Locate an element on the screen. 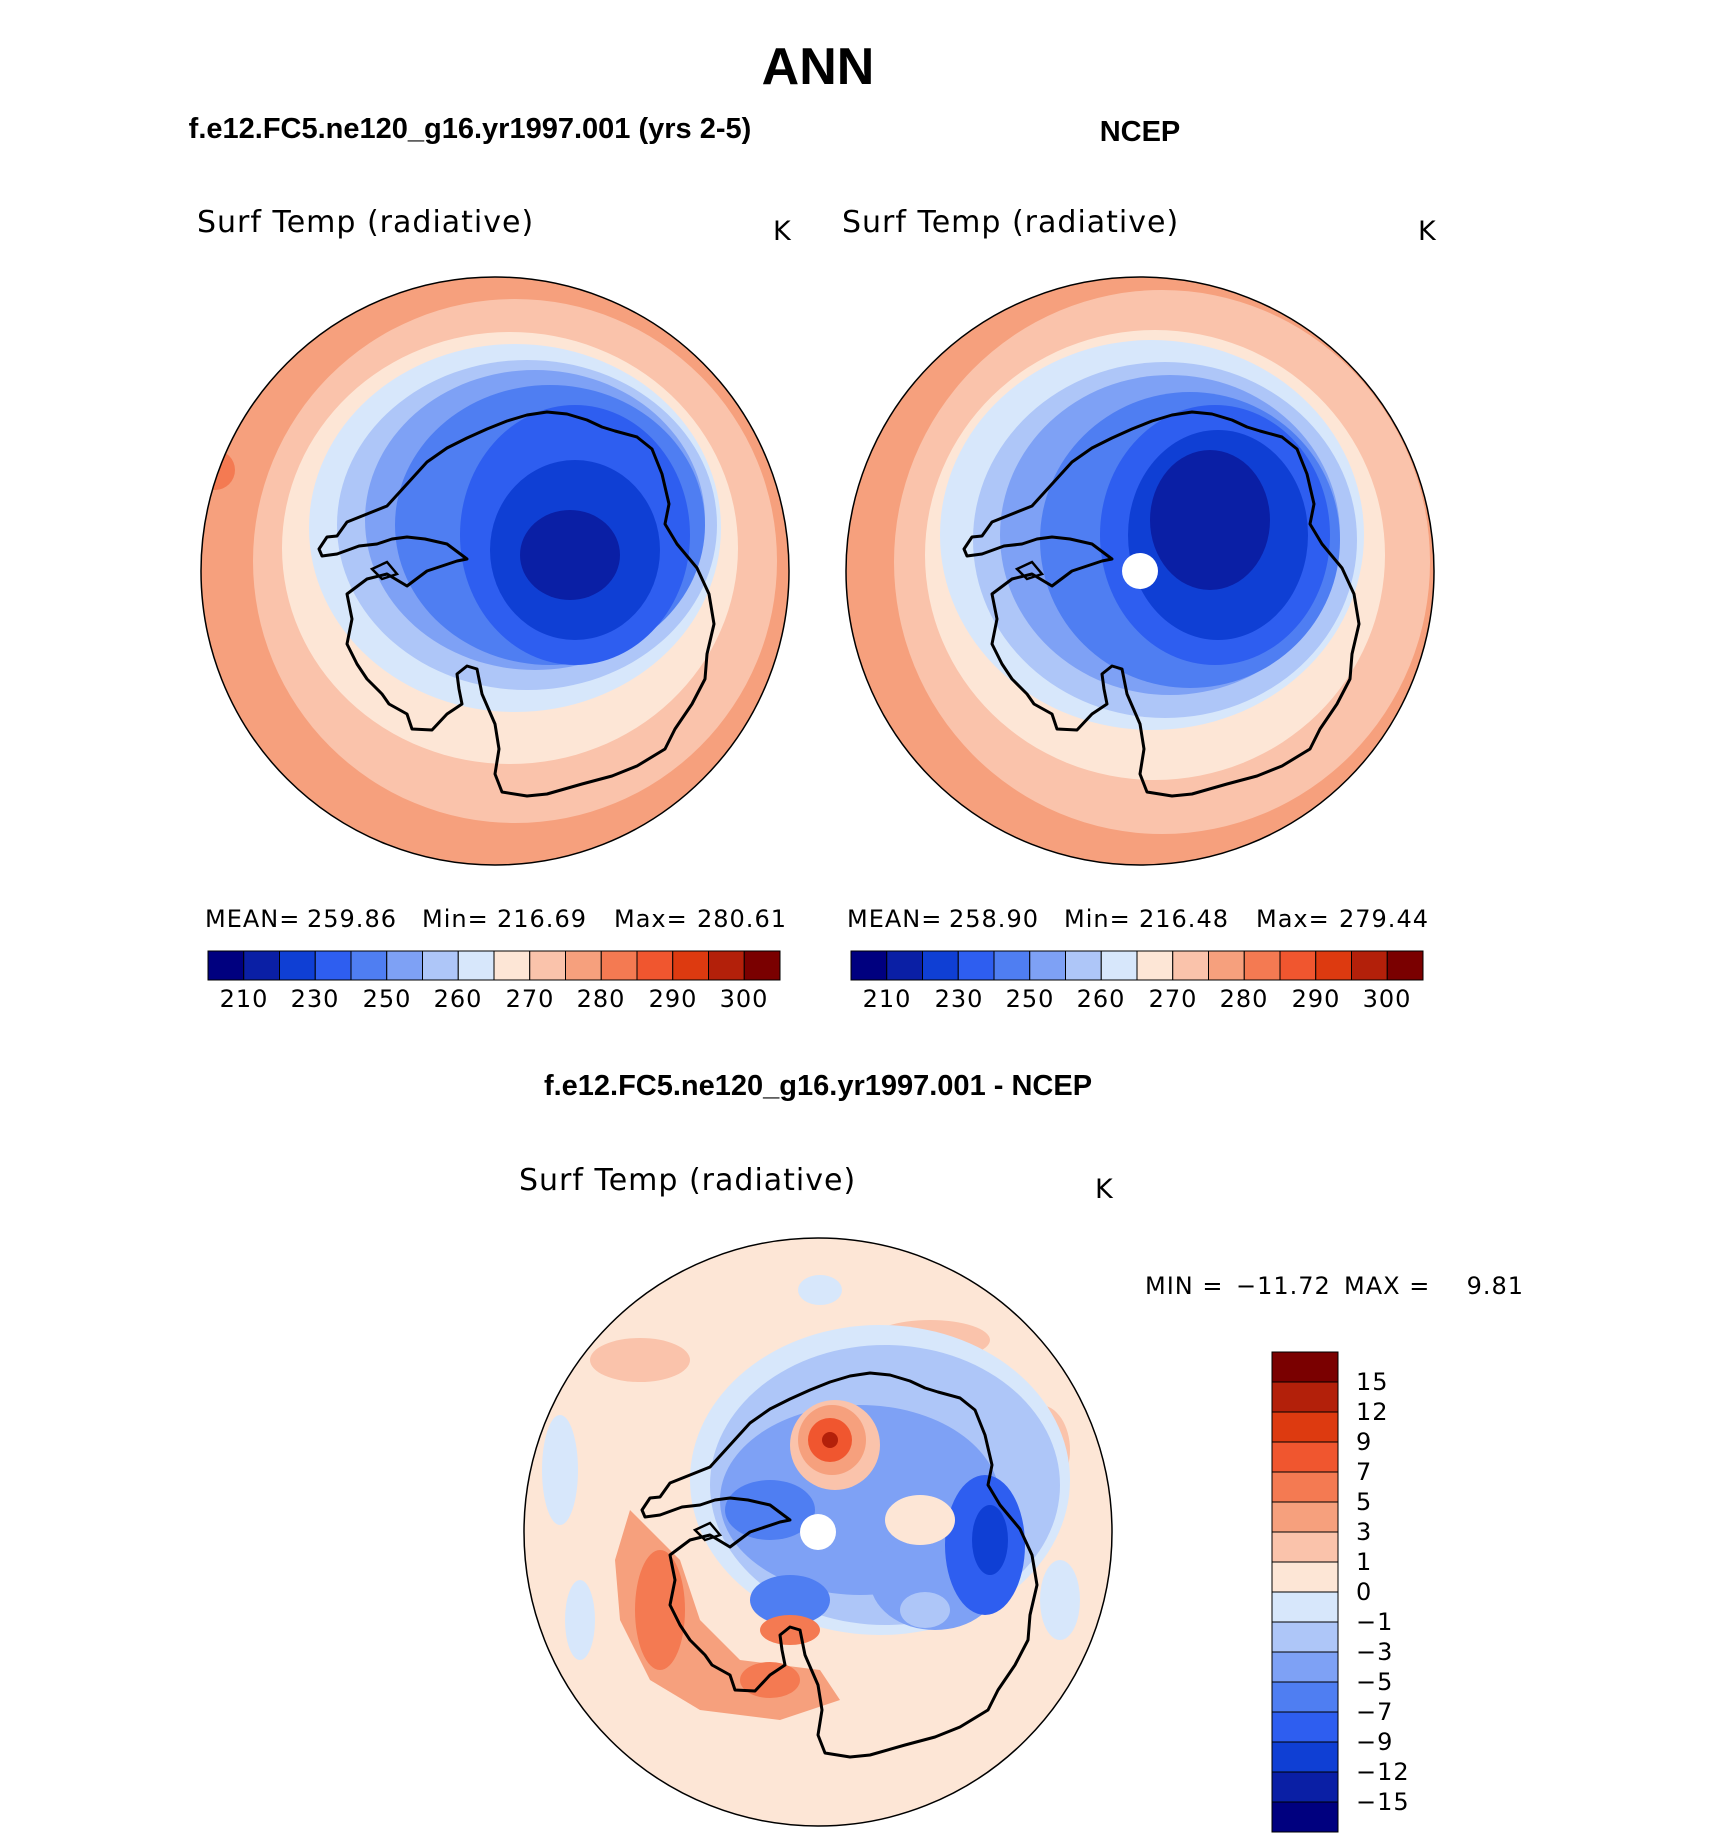  panel-b-title: NCEP is located at coordinates (1140, 132).